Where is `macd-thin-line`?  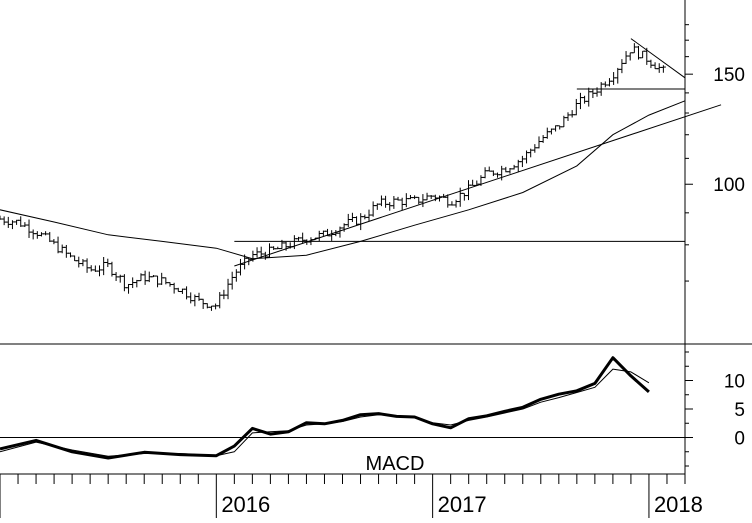 macd-thin-line is located at coordinates (325, 412).